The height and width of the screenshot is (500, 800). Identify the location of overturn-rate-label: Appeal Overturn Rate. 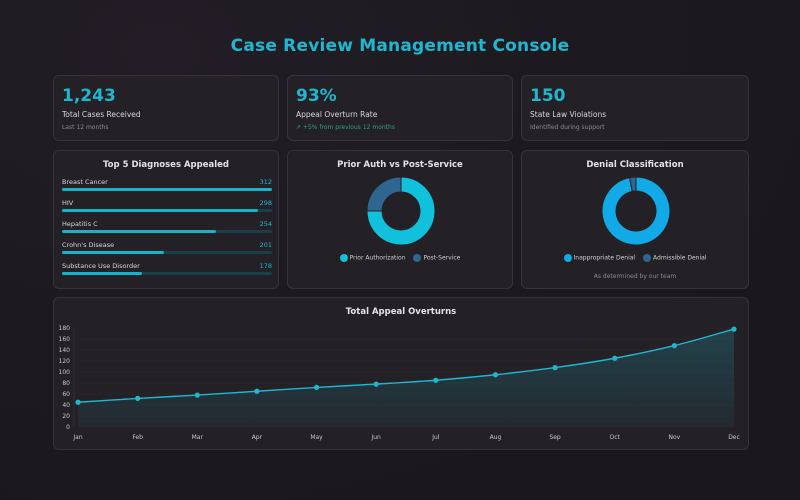
(337, 114).